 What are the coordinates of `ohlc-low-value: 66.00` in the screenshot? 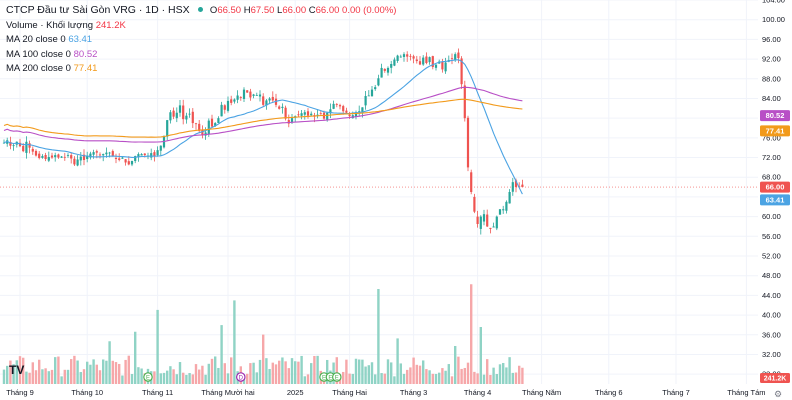 It's located at (294, 10).